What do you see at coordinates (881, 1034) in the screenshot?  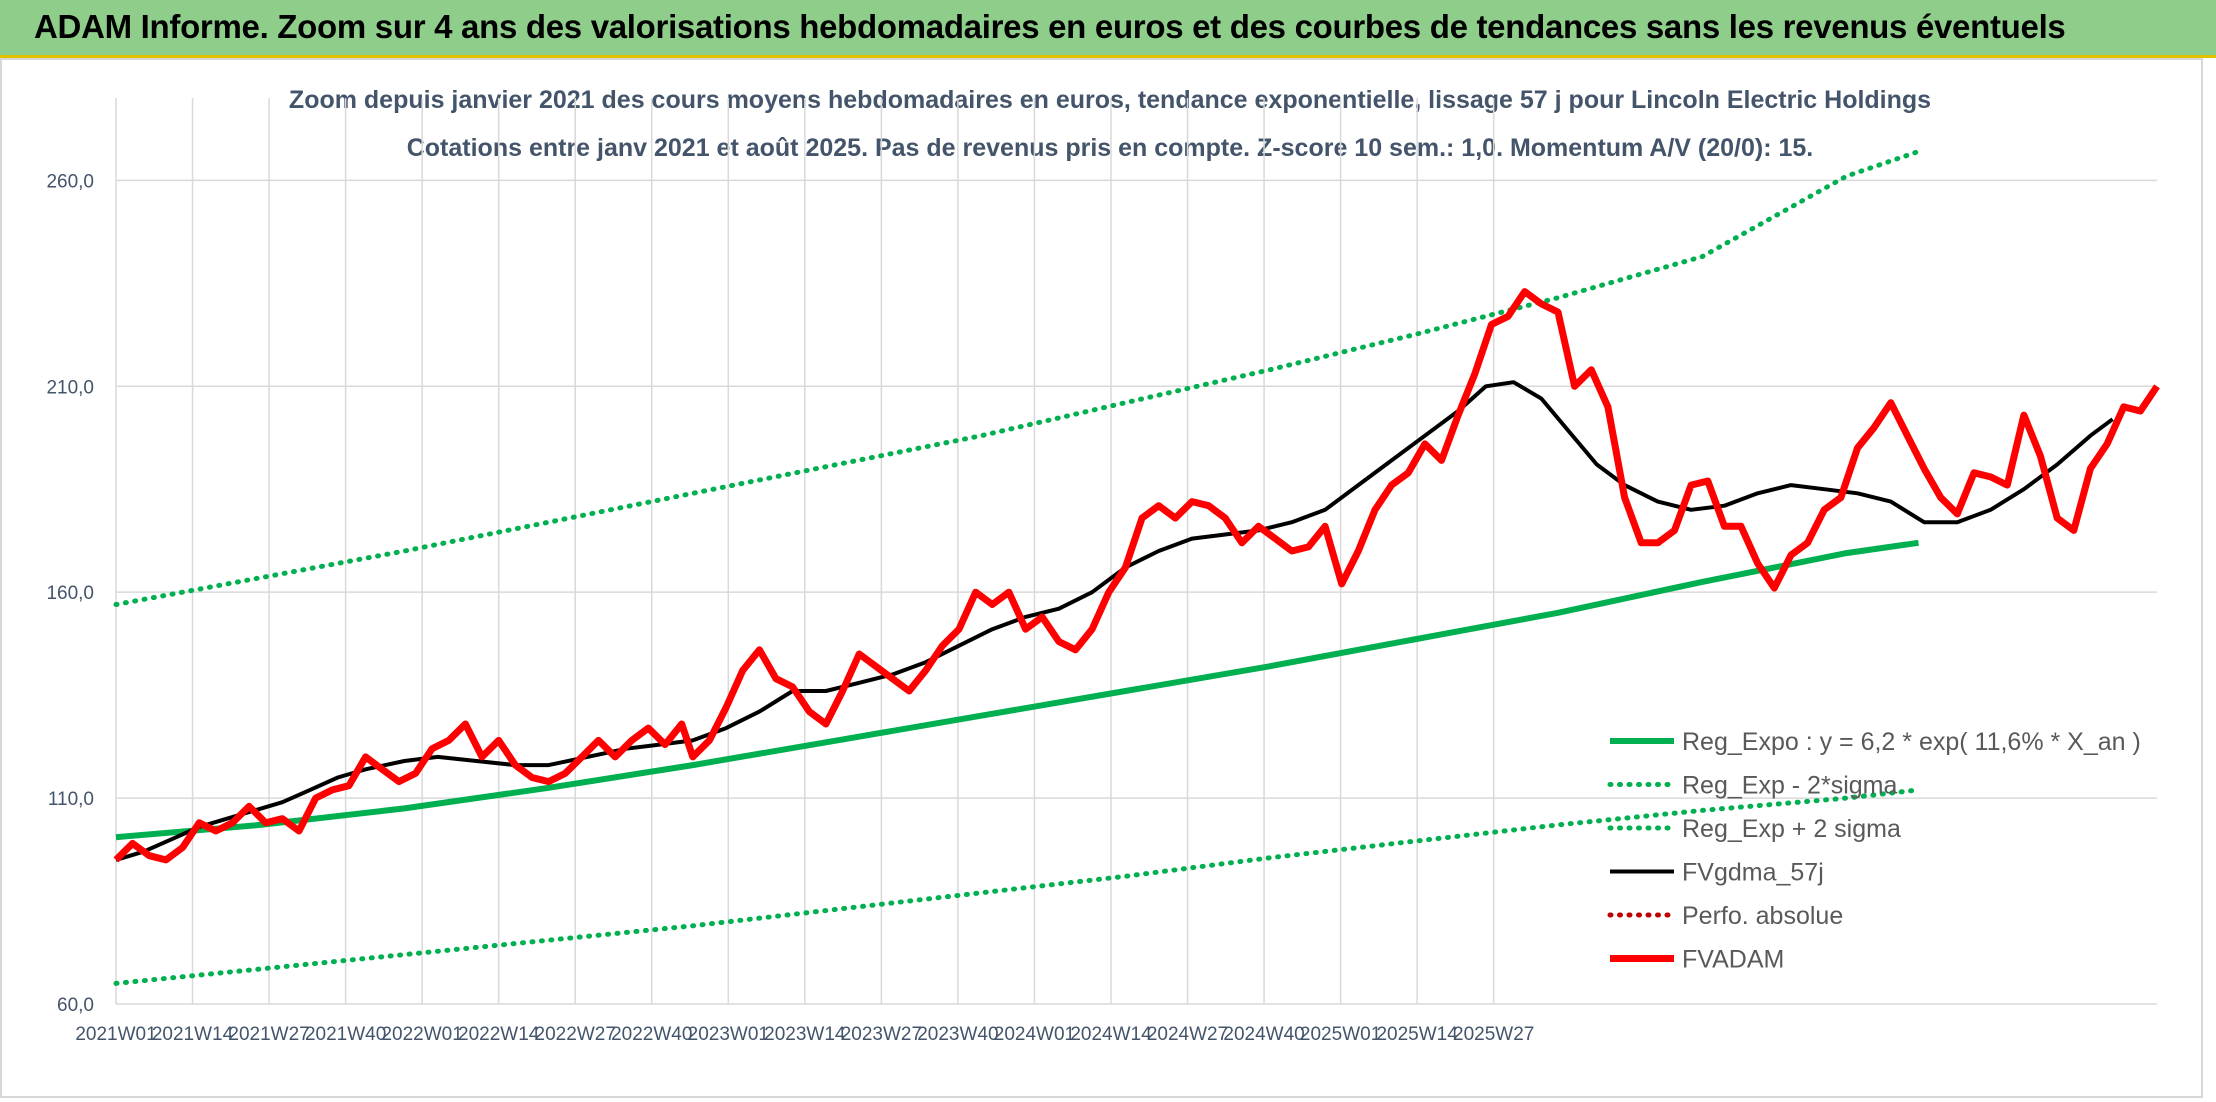 I see `x-tick-label: 2023W27` at bounding box center [881, 1034].